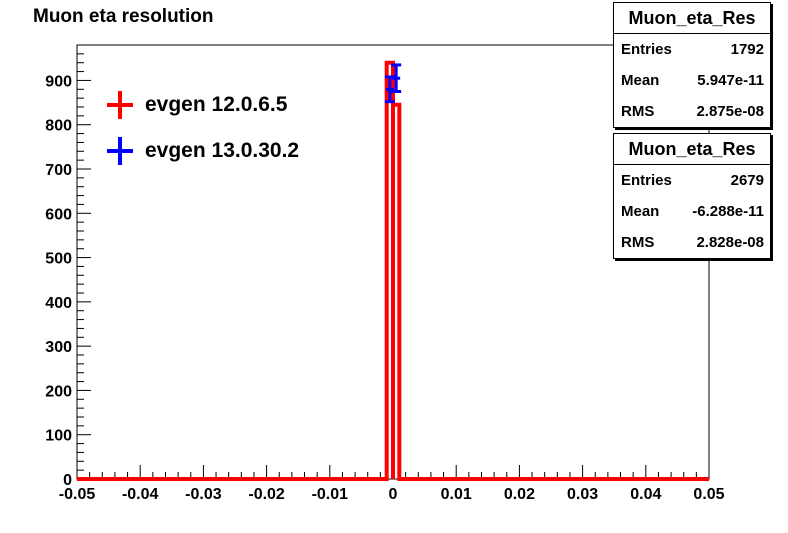 The width and height of the screenshot is (788, 533). Describe the element at coordinates (645, 494) in the screenshot. I see `x-tick-label: 0.04` at that location.